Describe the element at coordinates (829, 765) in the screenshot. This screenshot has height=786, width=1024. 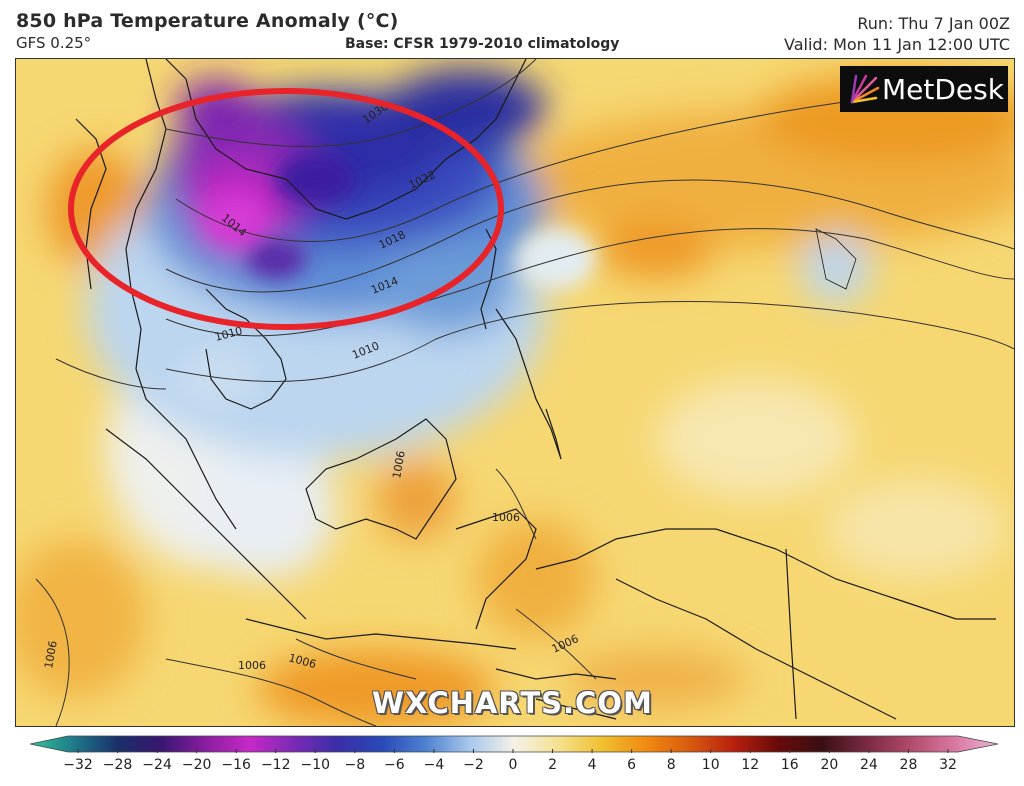
I see `colorbar-tick-label: 20` at that location.